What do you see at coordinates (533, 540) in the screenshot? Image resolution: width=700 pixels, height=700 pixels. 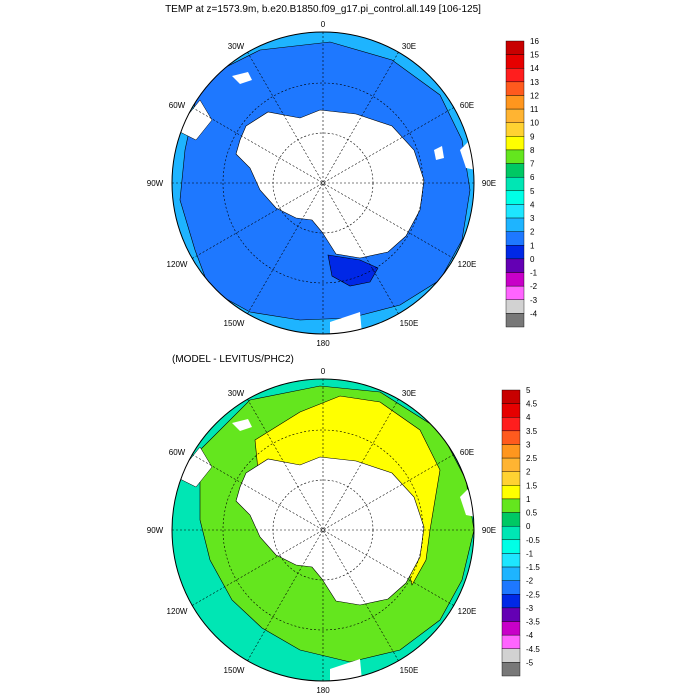 I see `colorbar-label: -0.5` at bounding box center [533, 540].